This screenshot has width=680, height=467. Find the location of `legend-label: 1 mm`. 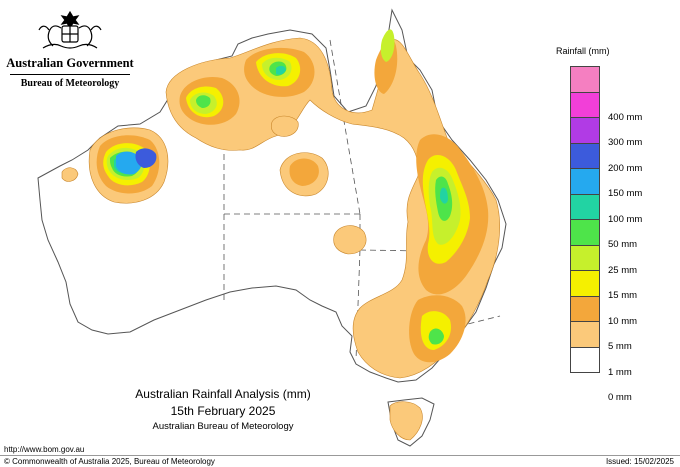

legend-label: 1 mm is located at coordinates (620, 372).